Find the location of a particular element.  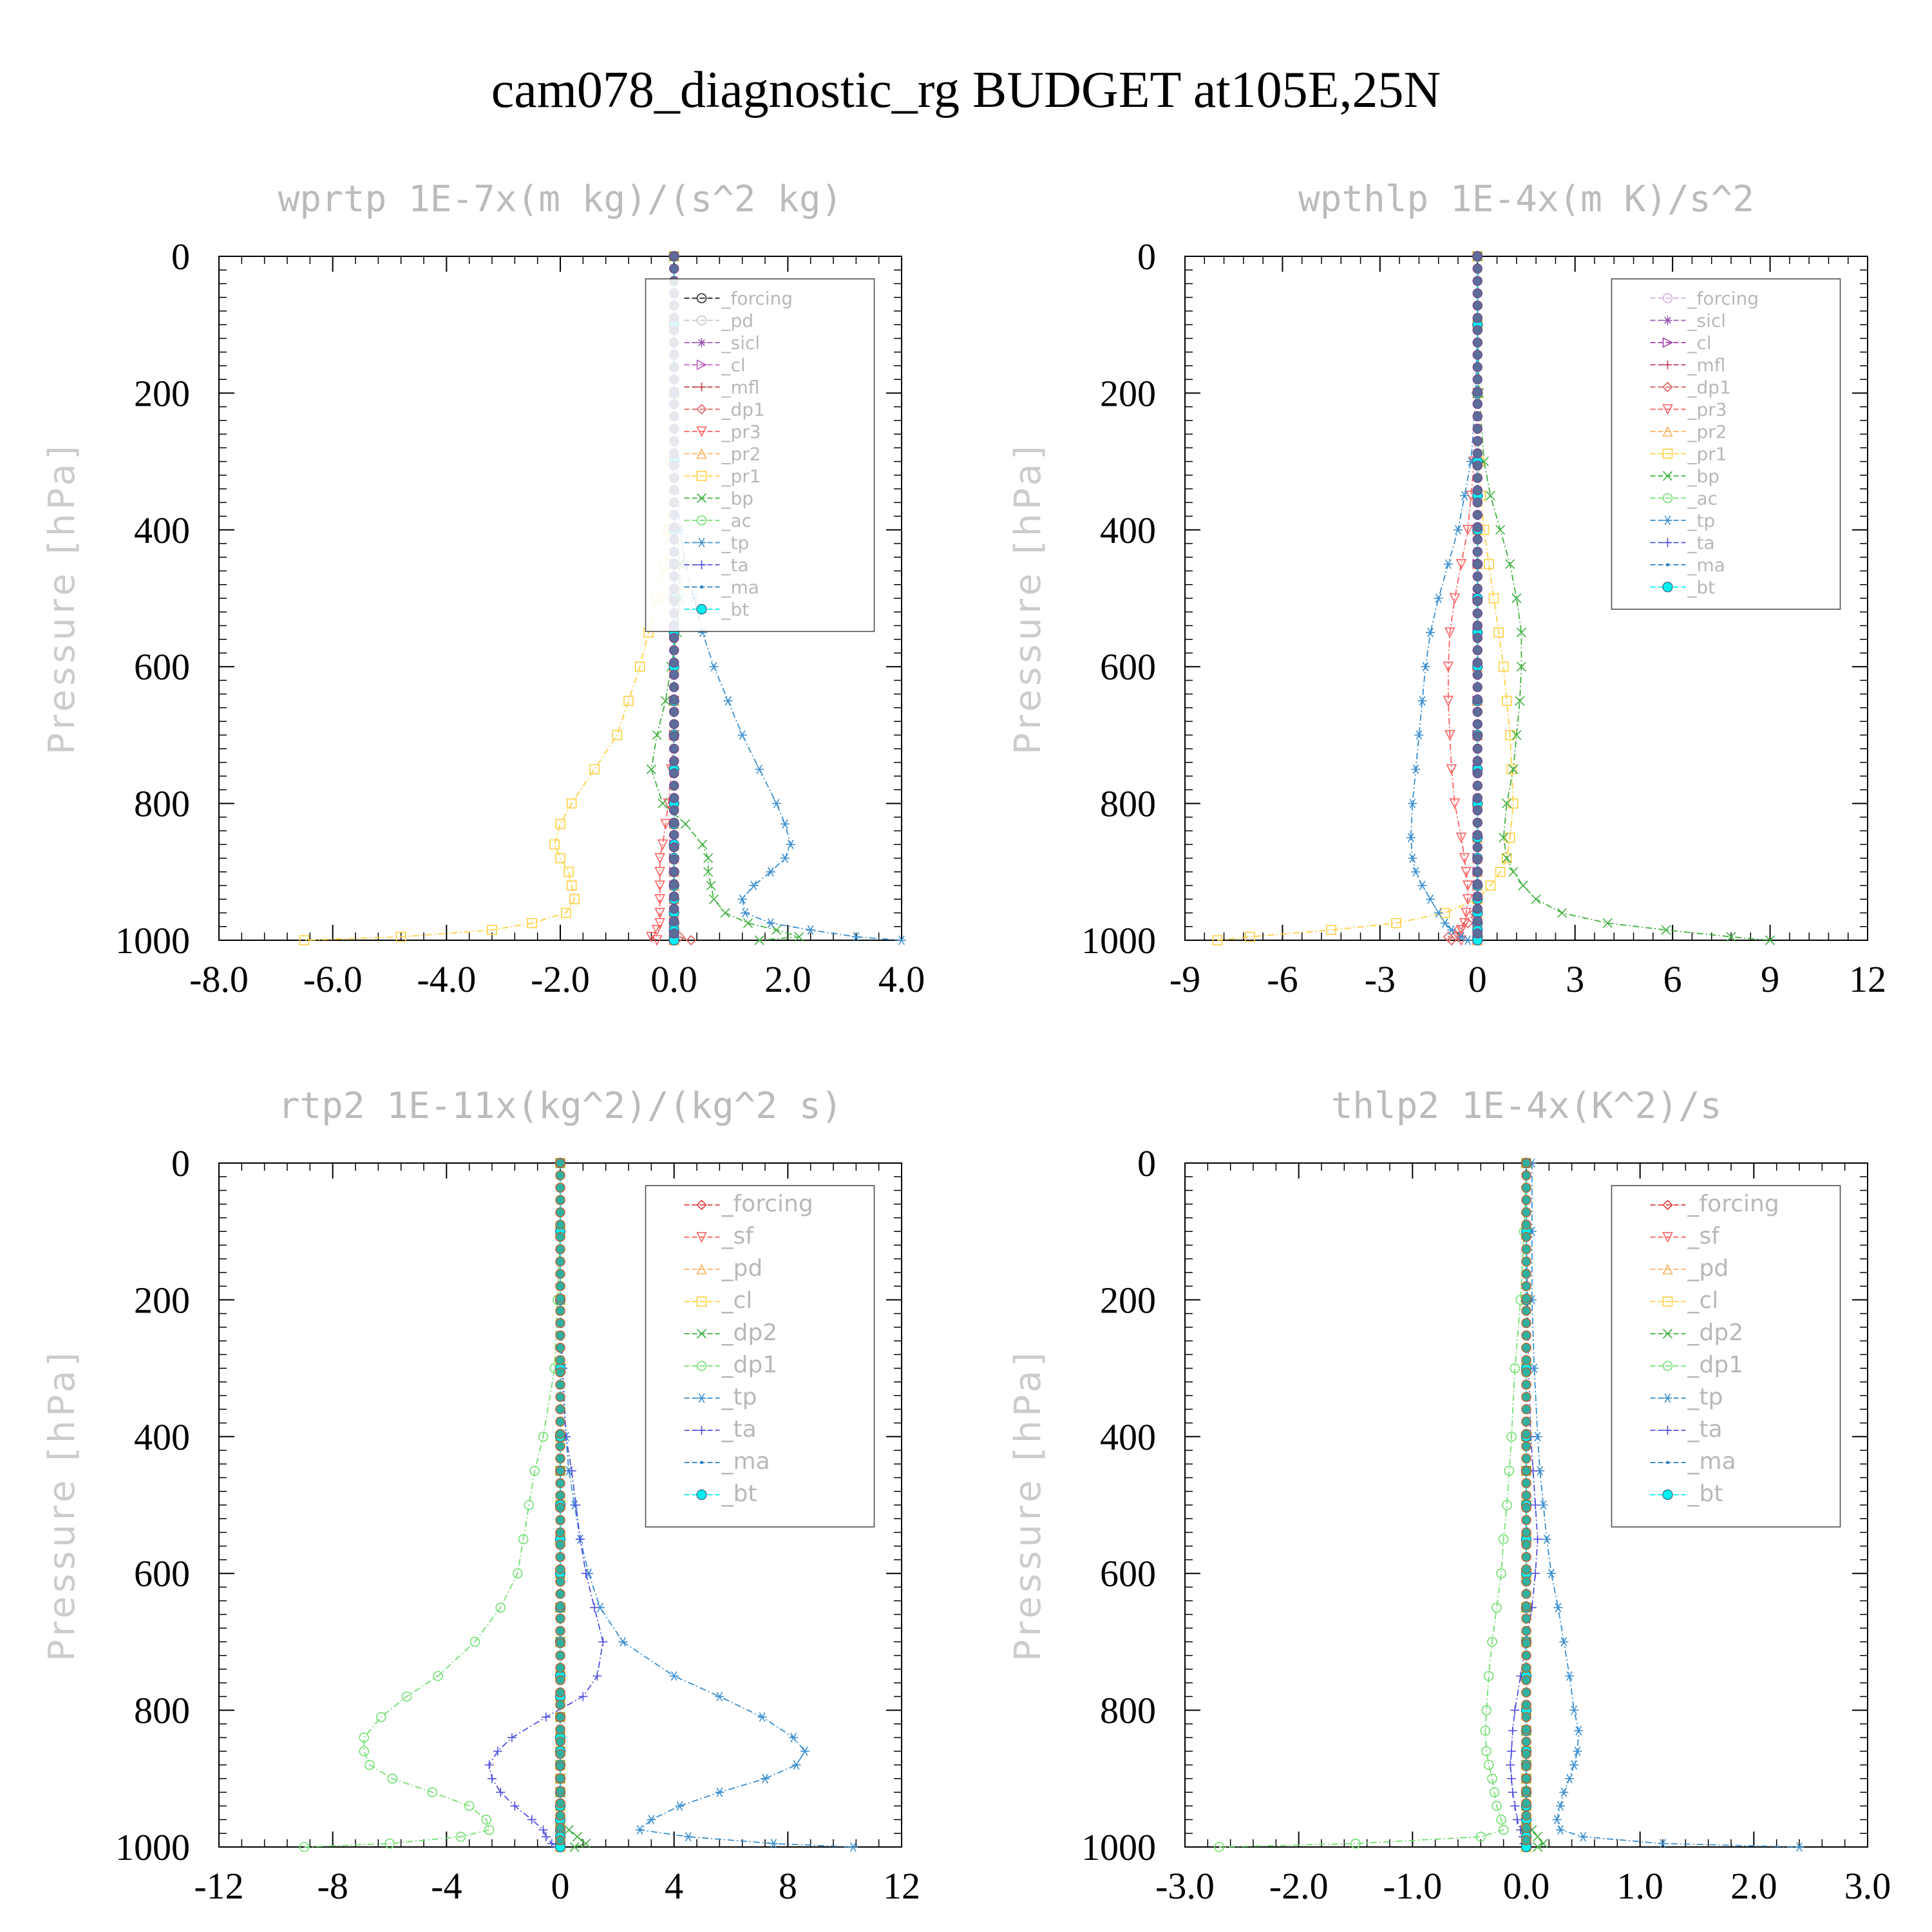

legend-label: _pr2 is located at coordinates (1707, 431).